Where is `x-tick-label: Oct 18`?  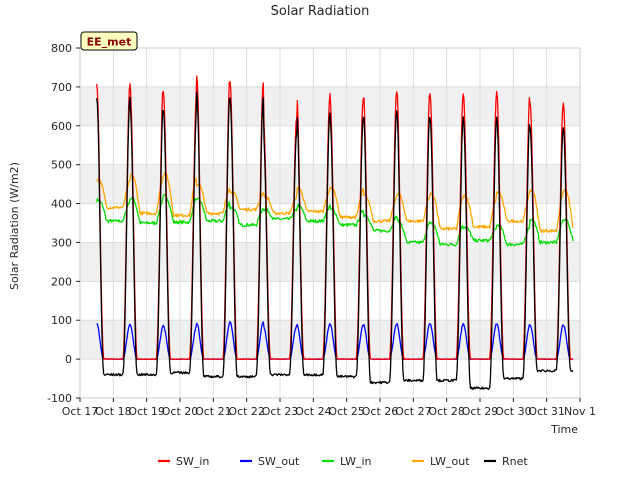 x-tick-label: Oct 18 is located at coordinates (113, 411).